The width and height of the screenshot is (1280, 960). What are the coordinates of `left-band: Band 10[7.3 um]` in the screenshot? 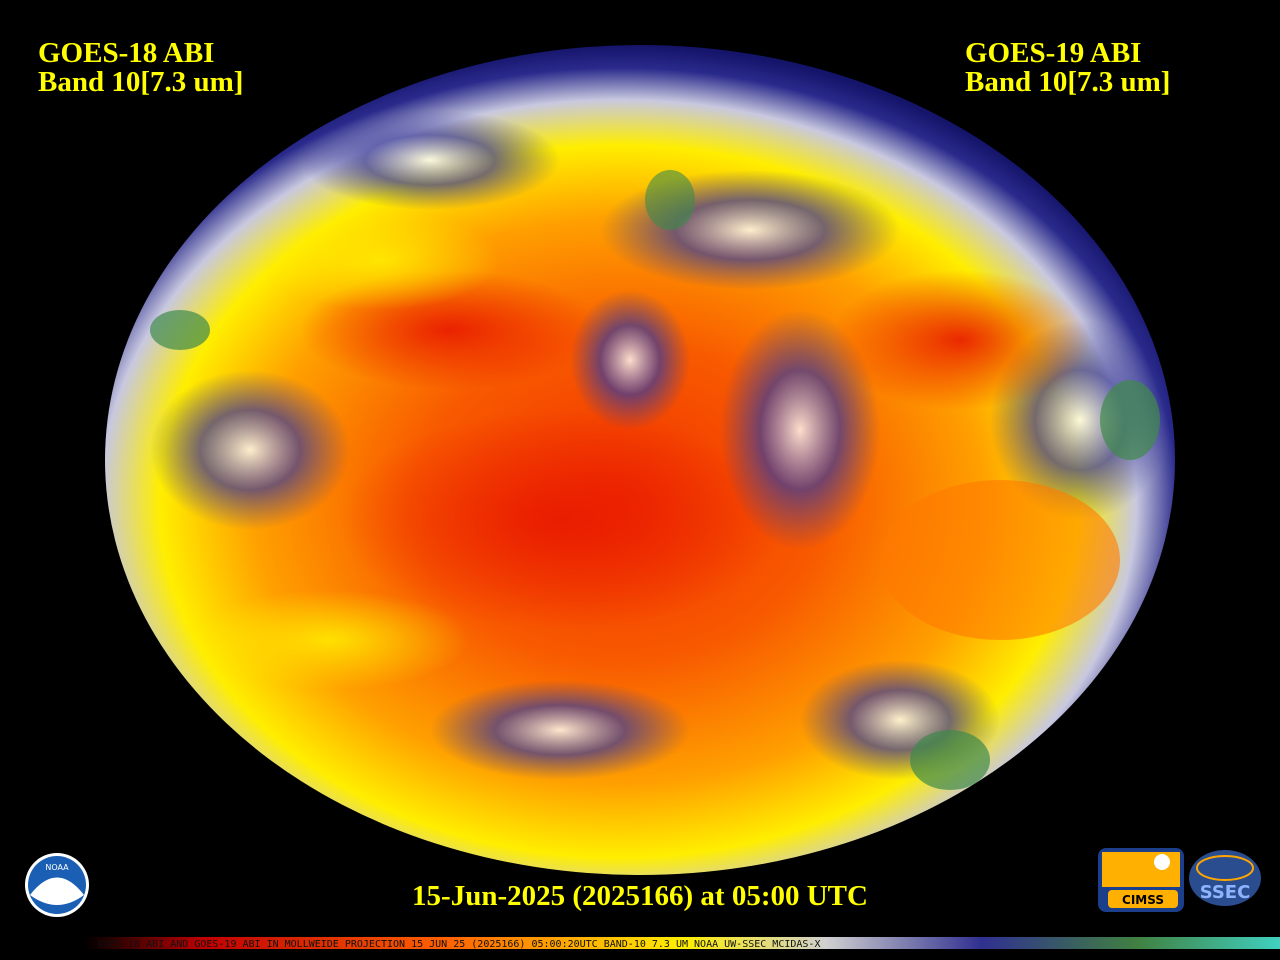 It's located at (140, 82).